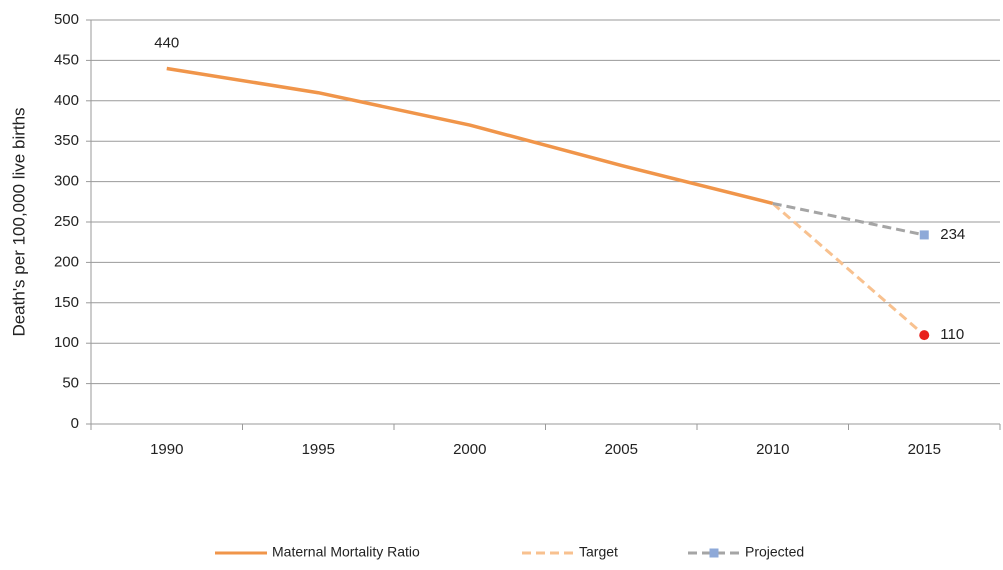 This screenshot has width=1003, height=570. I want to click on legend-marker, so click(714, 553).